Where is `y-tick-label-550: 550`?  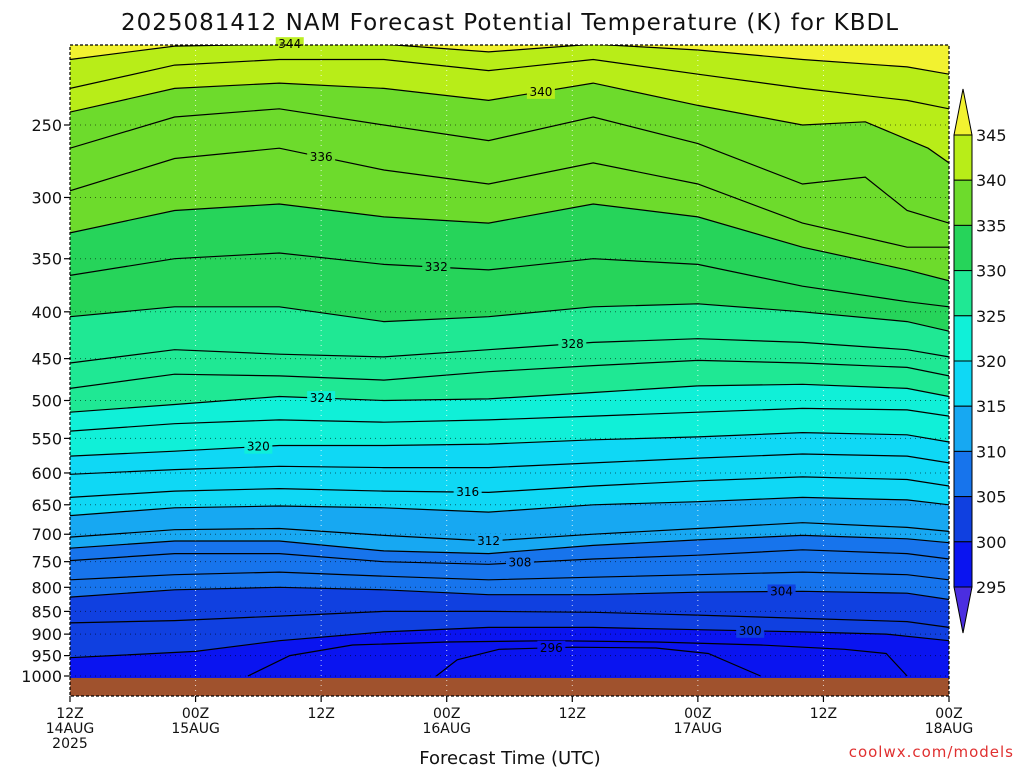 y-tick-label-550: 550 is located at coordinates (46, 438).